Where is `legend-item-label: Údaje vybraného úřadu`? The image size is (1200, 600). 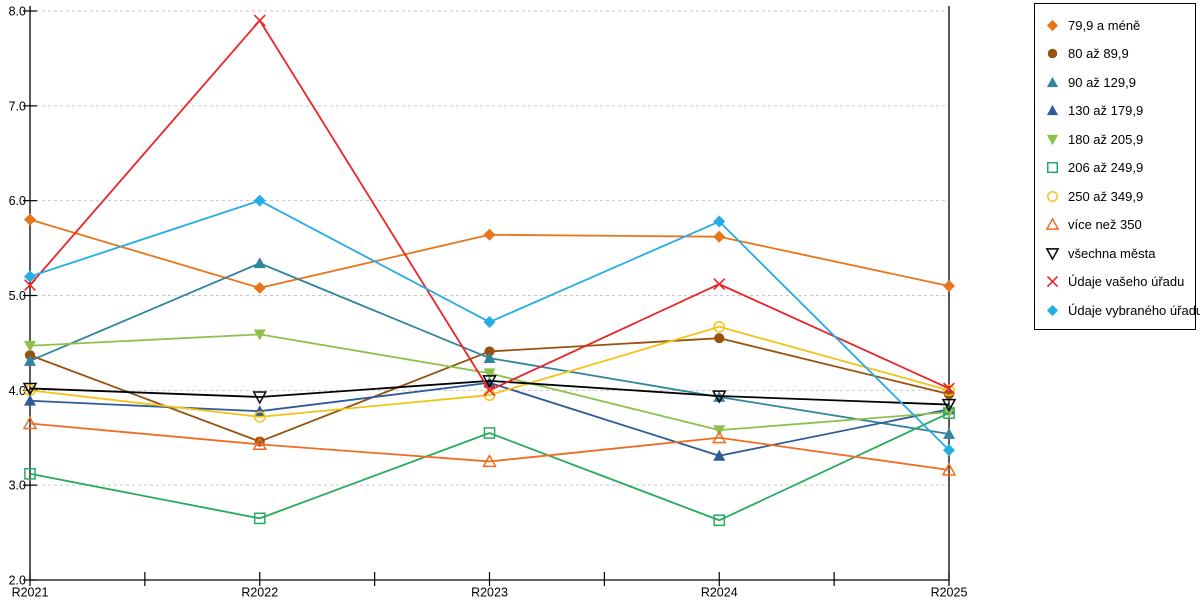 legend-item-label: Údaje vybraného úřadu is located at coordinates (1134, 310).